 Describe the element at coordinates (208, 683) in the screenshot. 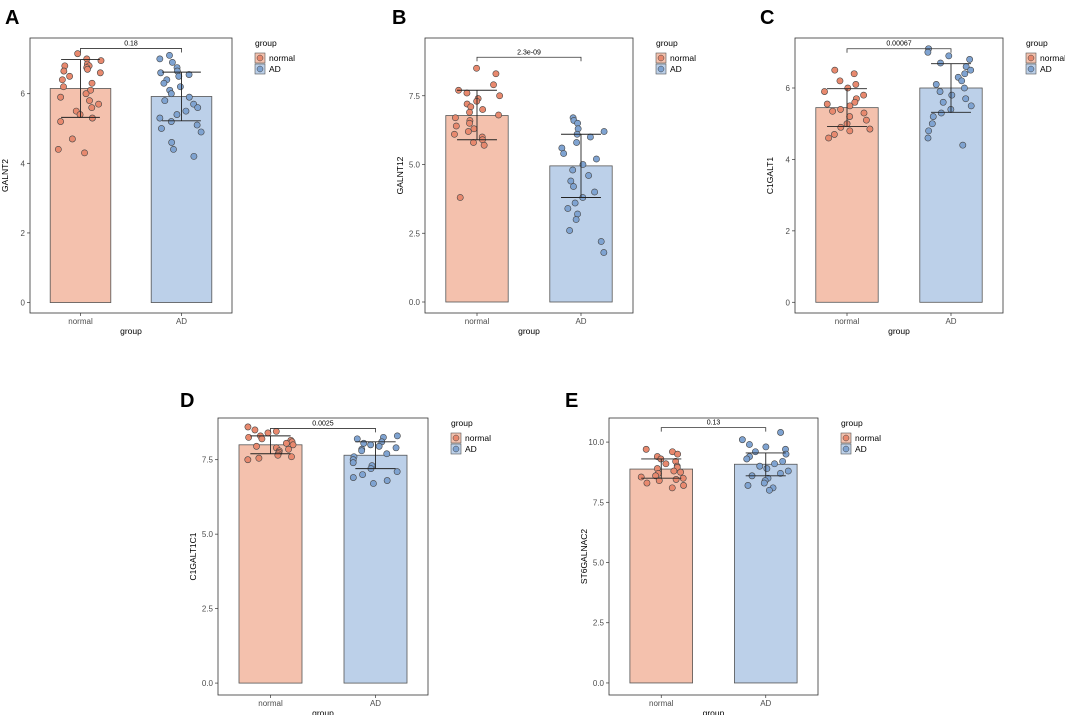

I see `y-tick-label: 0.0` at that location.